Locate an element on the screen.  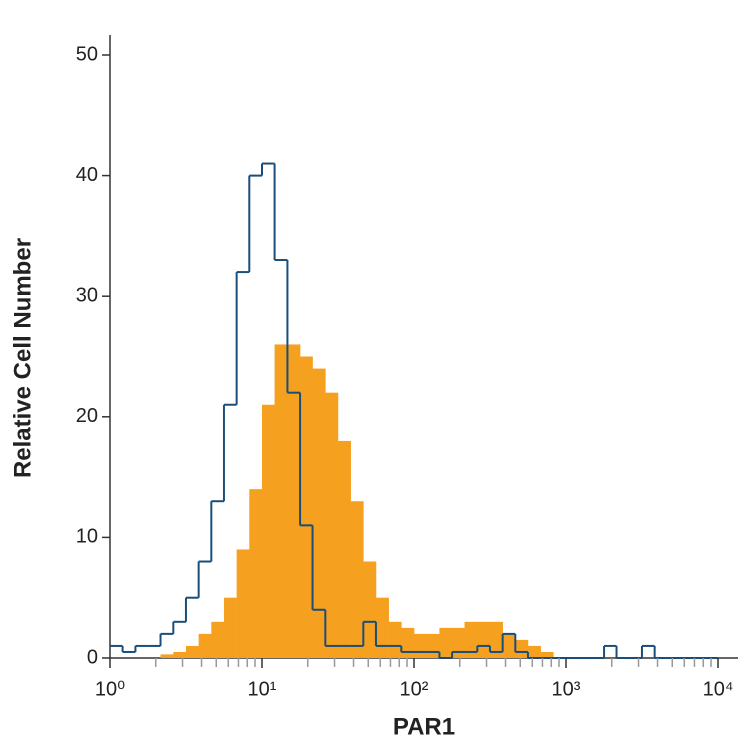
y-tick-label: 0 is located at coordinates (92, 657).